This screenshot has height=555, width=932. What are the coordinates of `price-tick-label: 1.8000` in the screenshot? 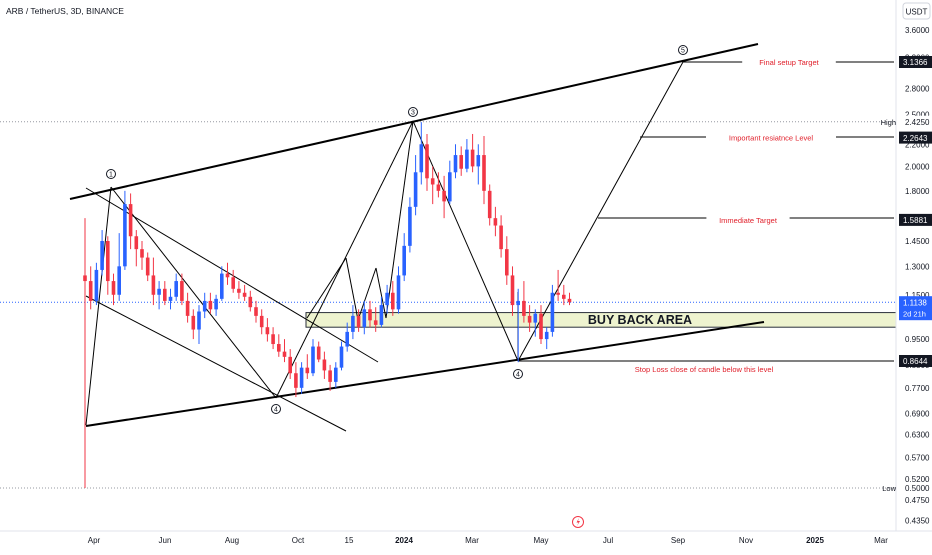 It's located at (917, 191).